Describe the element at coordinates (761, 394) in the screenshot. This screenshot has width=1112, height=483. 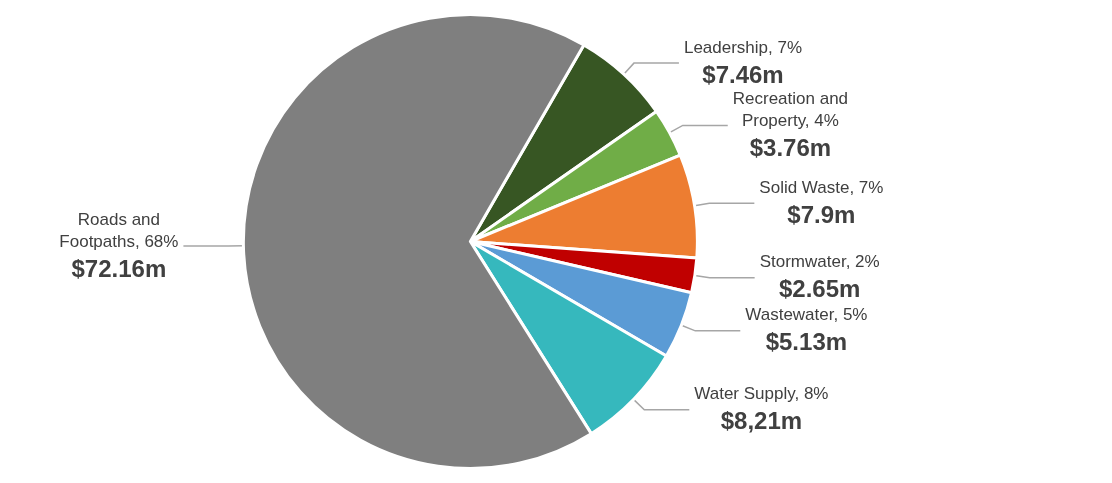
I see `slice-label: Water Supply, 8%` at that location.